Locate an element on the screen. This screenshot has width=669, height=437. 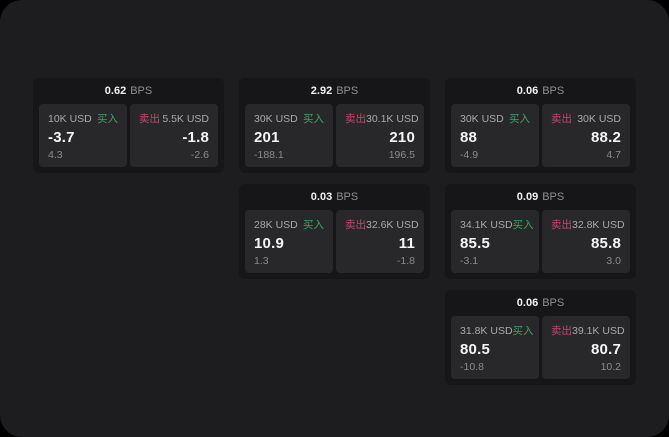
sell-panel: 卖出 32.6K USD 11 -1.8 is located at coordinates (380, 241).